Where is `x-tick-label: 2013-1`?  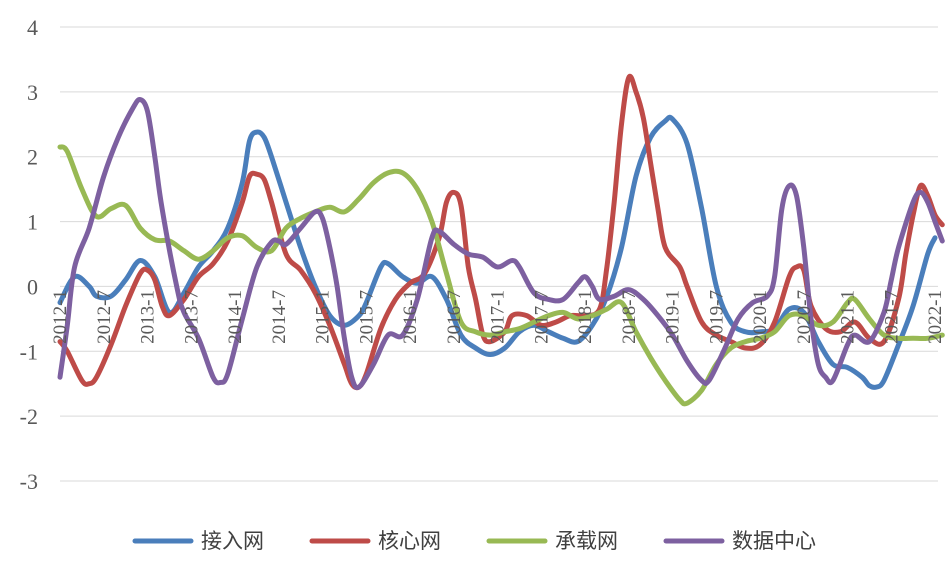
x-tick-label: 2013-1 is located at coordinates (148, 317).